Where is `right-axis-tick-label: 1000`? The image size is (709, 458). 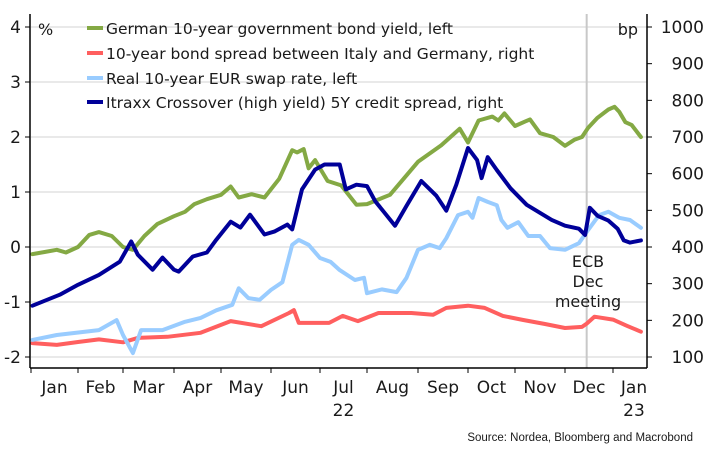 right-axis-tick-label: 1000 is located at coordinates (682, 28).